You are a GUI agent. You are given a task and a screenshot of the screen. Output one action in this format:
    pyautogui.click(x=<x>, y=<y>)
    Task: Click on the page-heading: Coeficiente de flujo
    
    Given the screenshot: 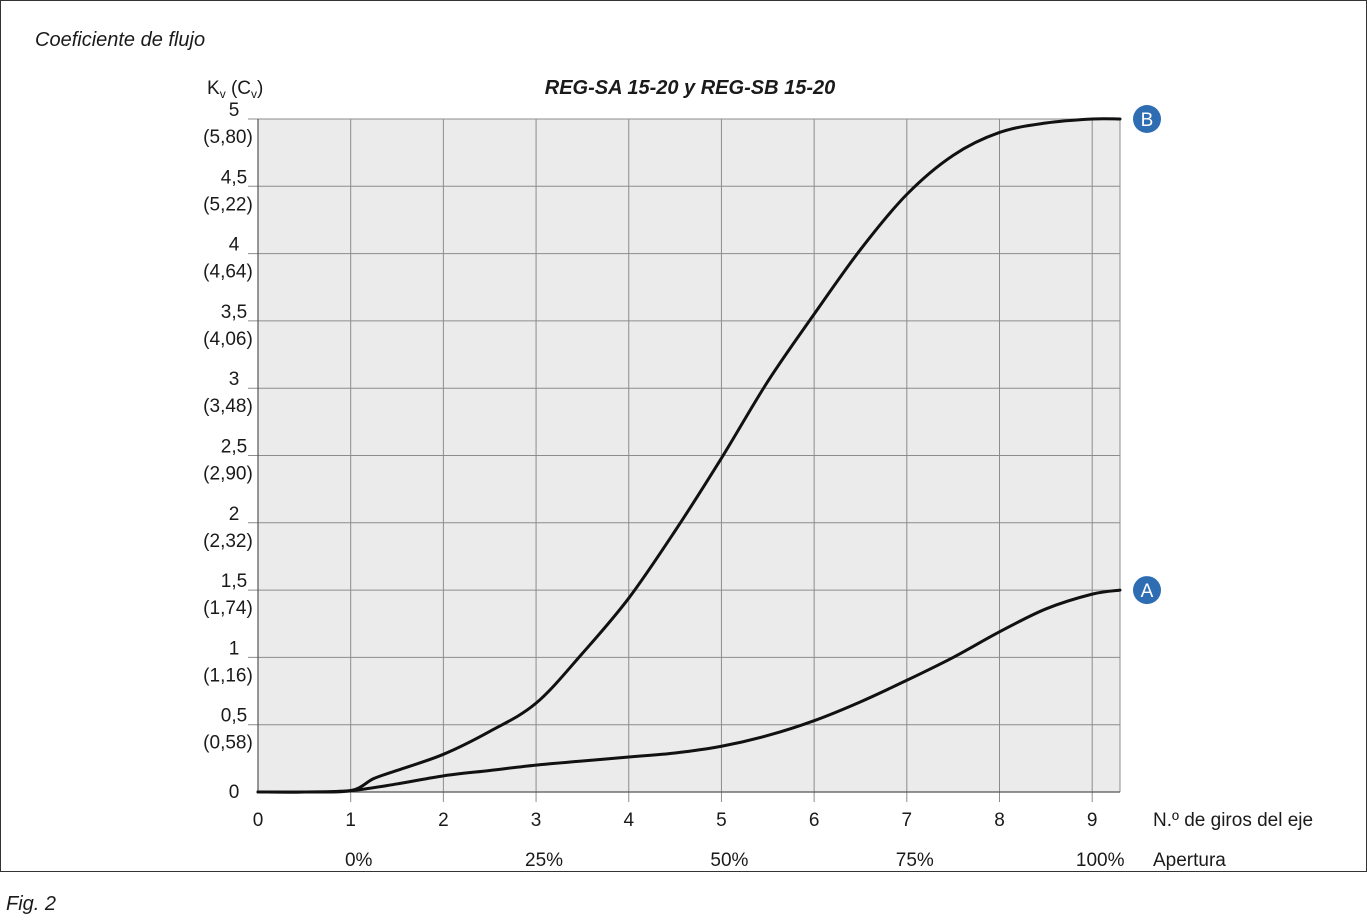 What is the action you would take?
    pyautogui.click(x=120, y=40)
    